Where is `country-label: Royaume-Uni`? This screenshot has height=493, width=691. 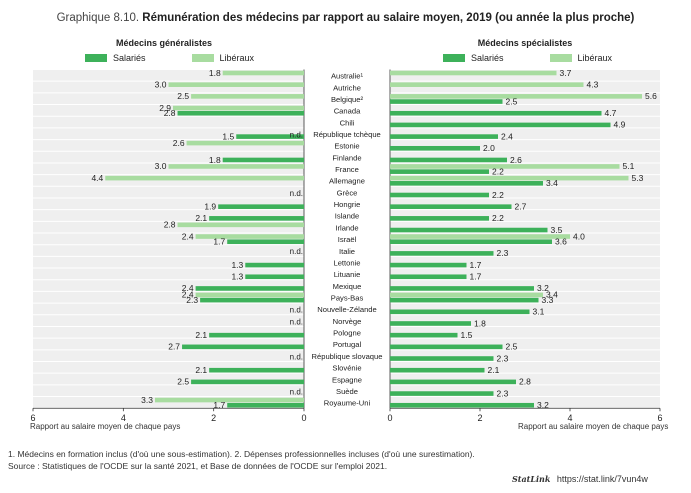 country-label: Royaume-Uni is located at coordinates (347, 403).